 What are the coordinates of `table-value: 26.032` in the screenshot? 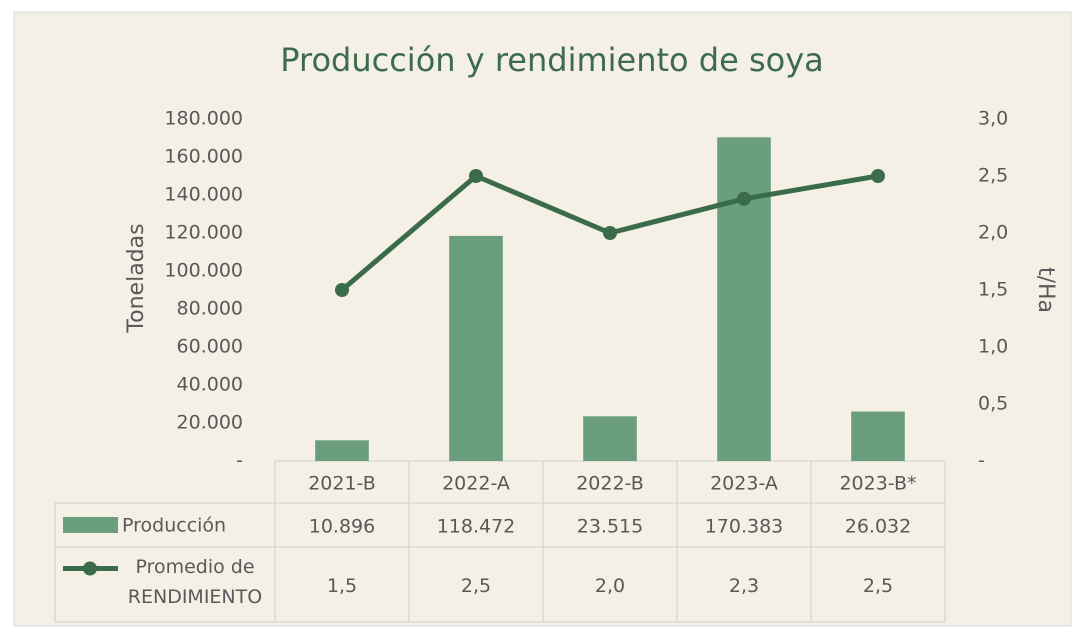 It's located at (878, 527).